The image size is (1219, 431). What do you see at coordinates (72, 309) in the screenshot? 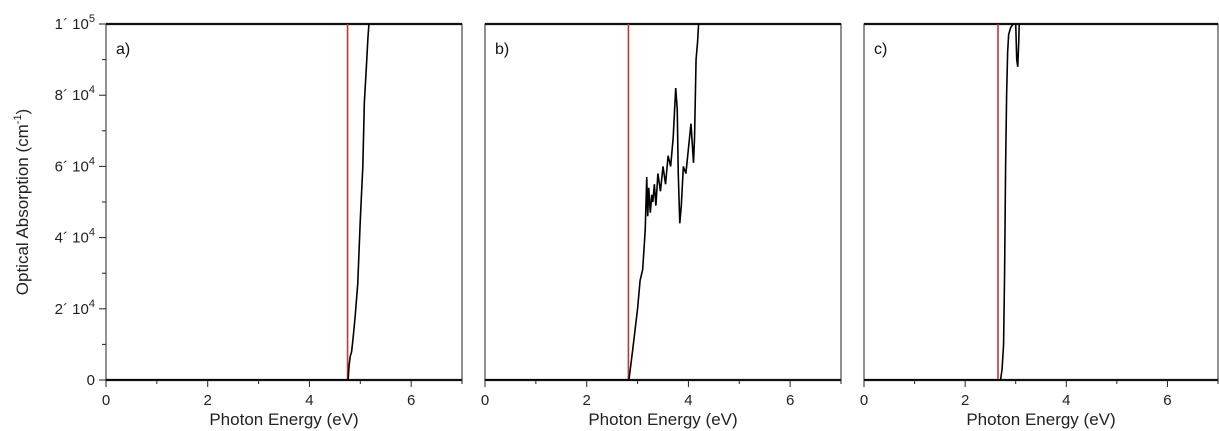
I see `tick-mantissa: 2´ 10` at bounding box center [72, 309].